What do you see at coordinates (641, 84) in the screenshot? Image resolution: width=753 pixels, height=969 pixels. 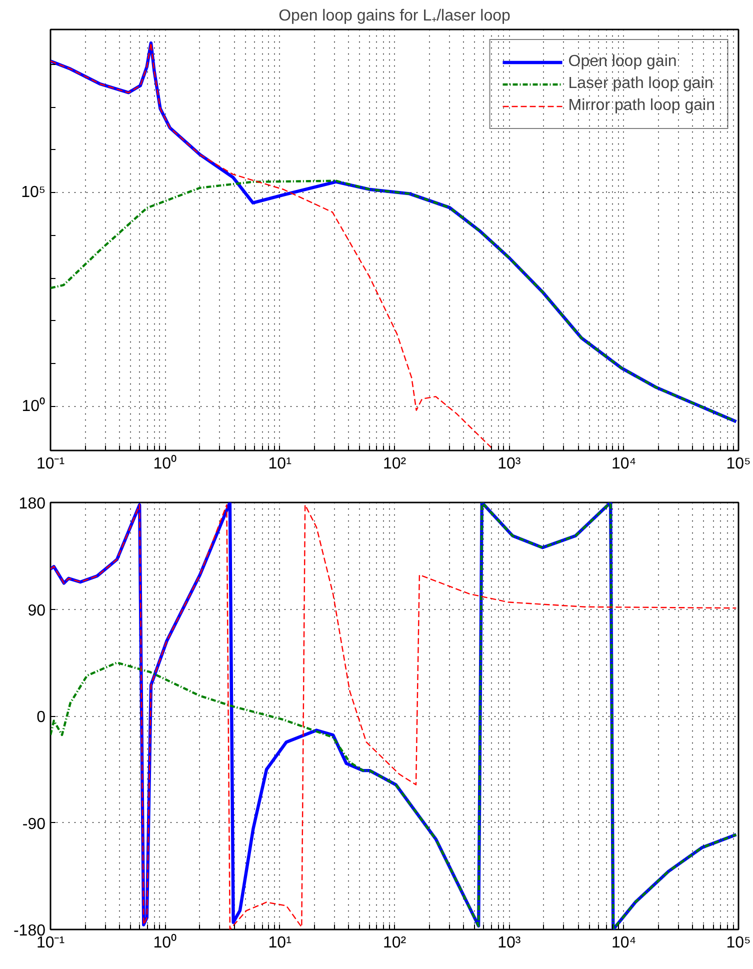 I see `legend-label: Laser path loop gain` at bounding box center [641, 84].